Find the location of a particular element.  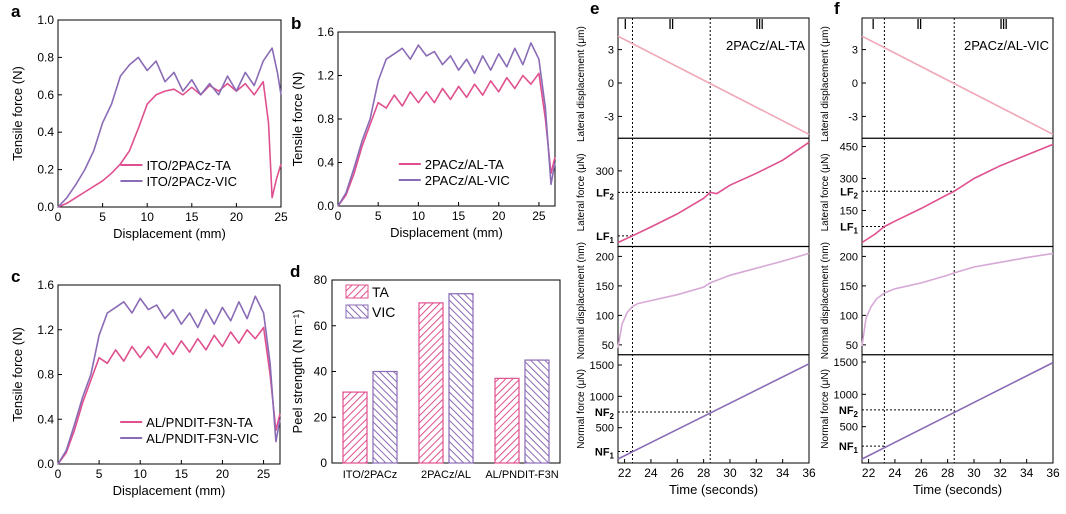

marker-label: LF2 is located at coordinates (605, 194).